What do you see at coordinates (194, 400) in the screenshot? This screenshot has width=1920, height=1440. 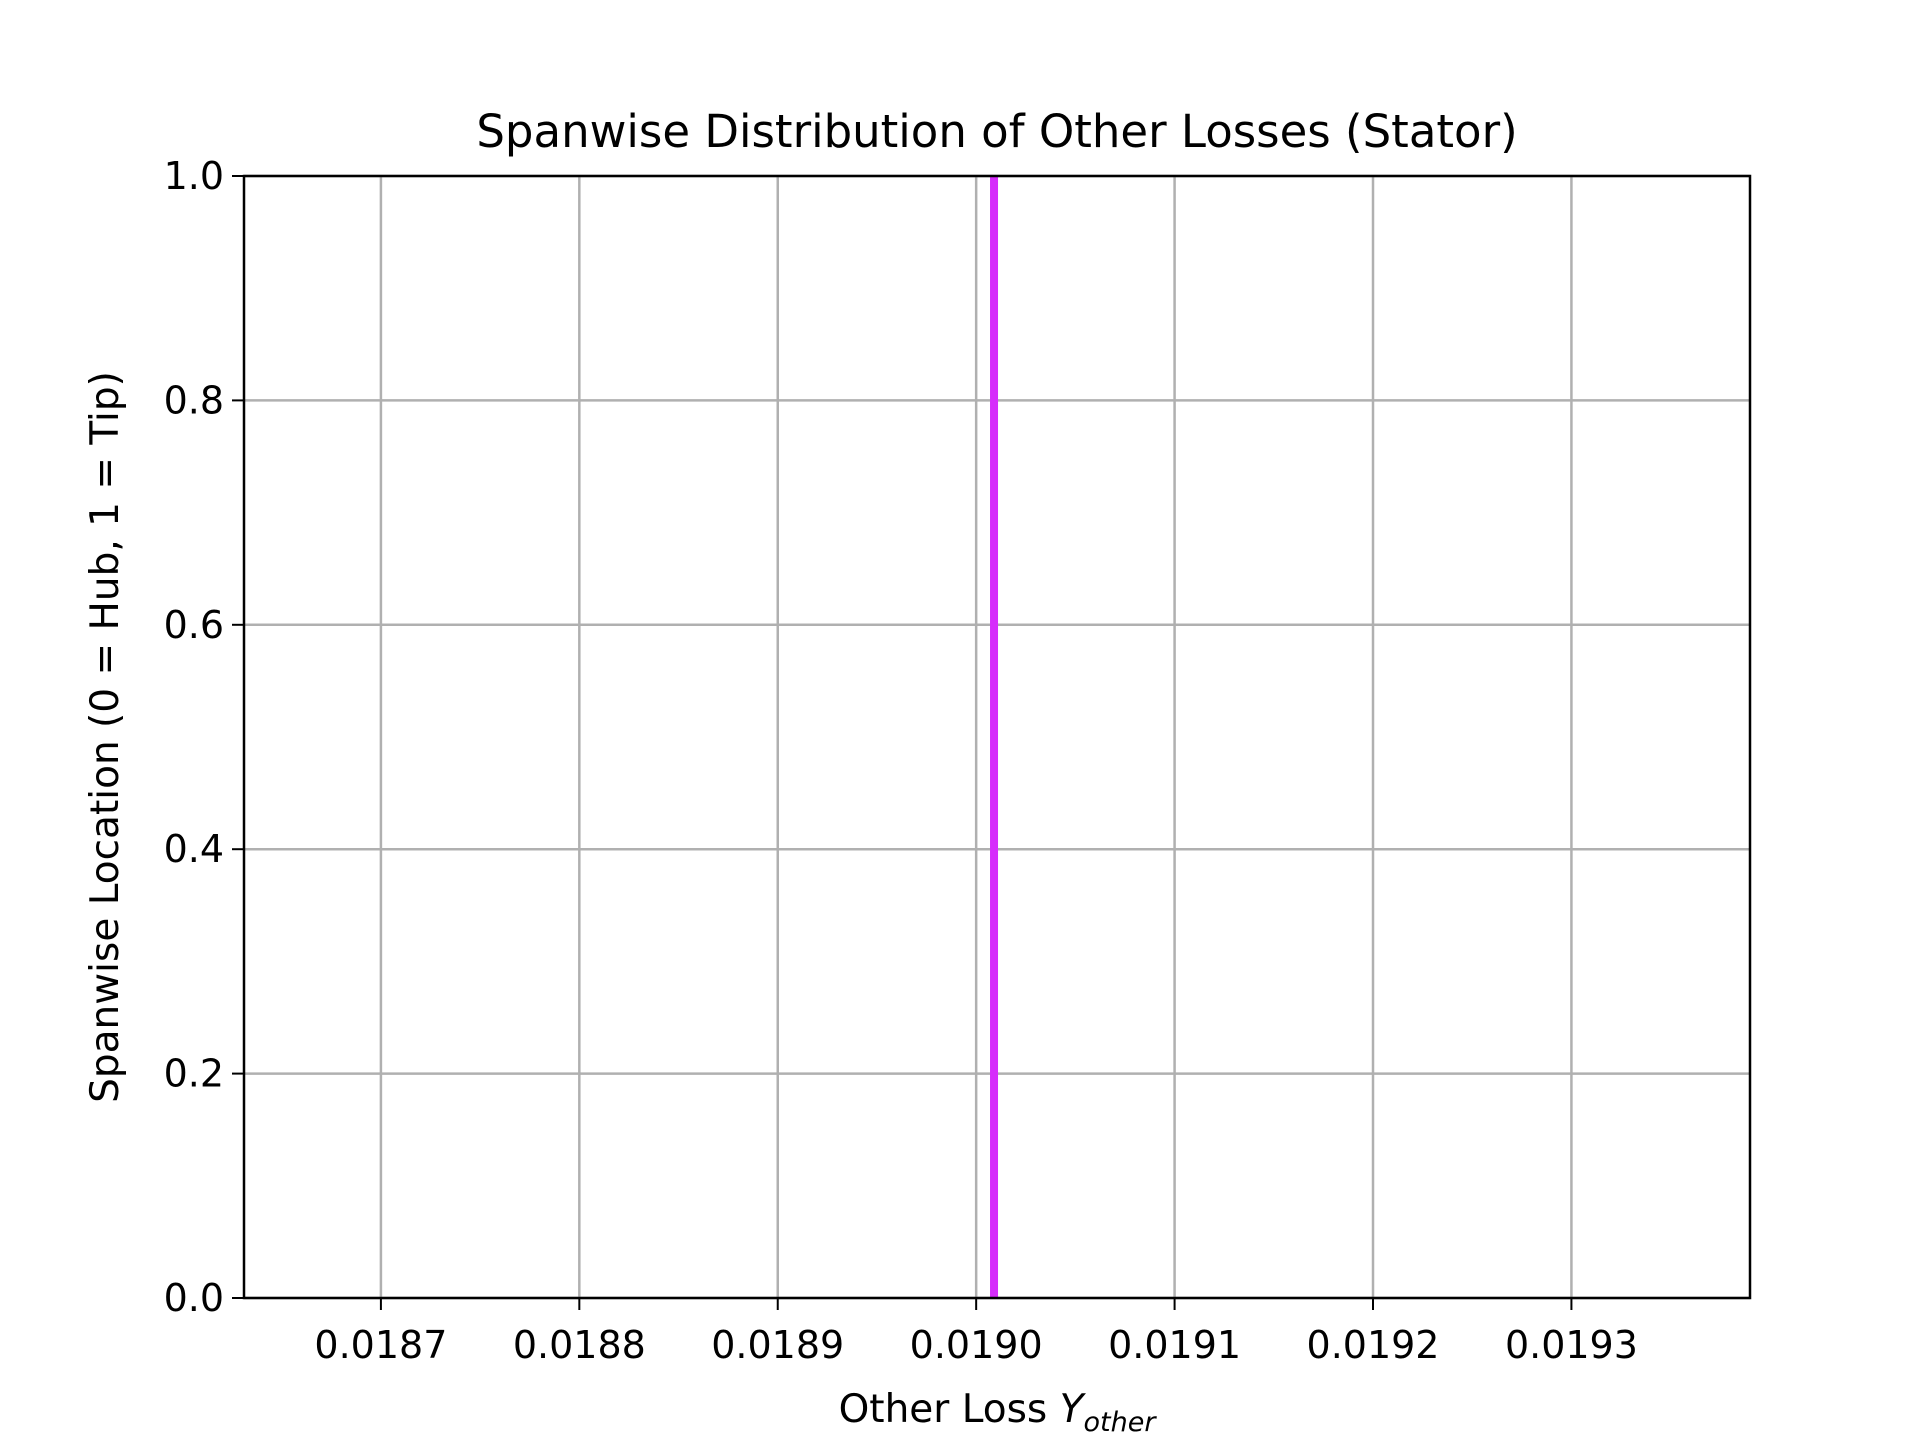 I see `y-tick-label: 0.8` at bounding box center [194, 400].